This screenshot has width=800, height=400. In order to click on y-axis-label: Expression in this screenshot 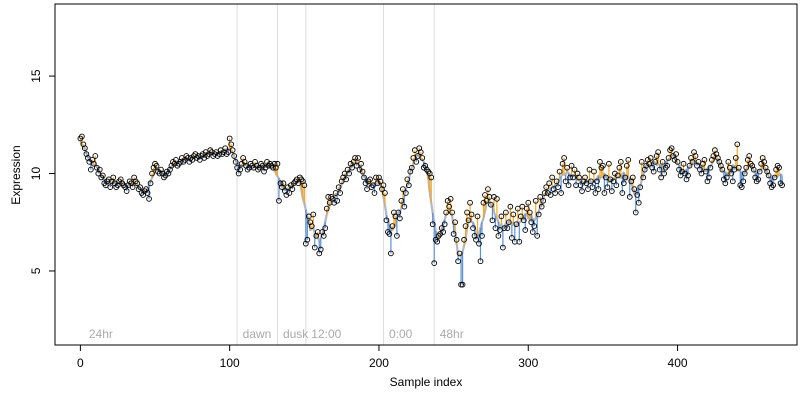, I will do `click(16, 174)`.